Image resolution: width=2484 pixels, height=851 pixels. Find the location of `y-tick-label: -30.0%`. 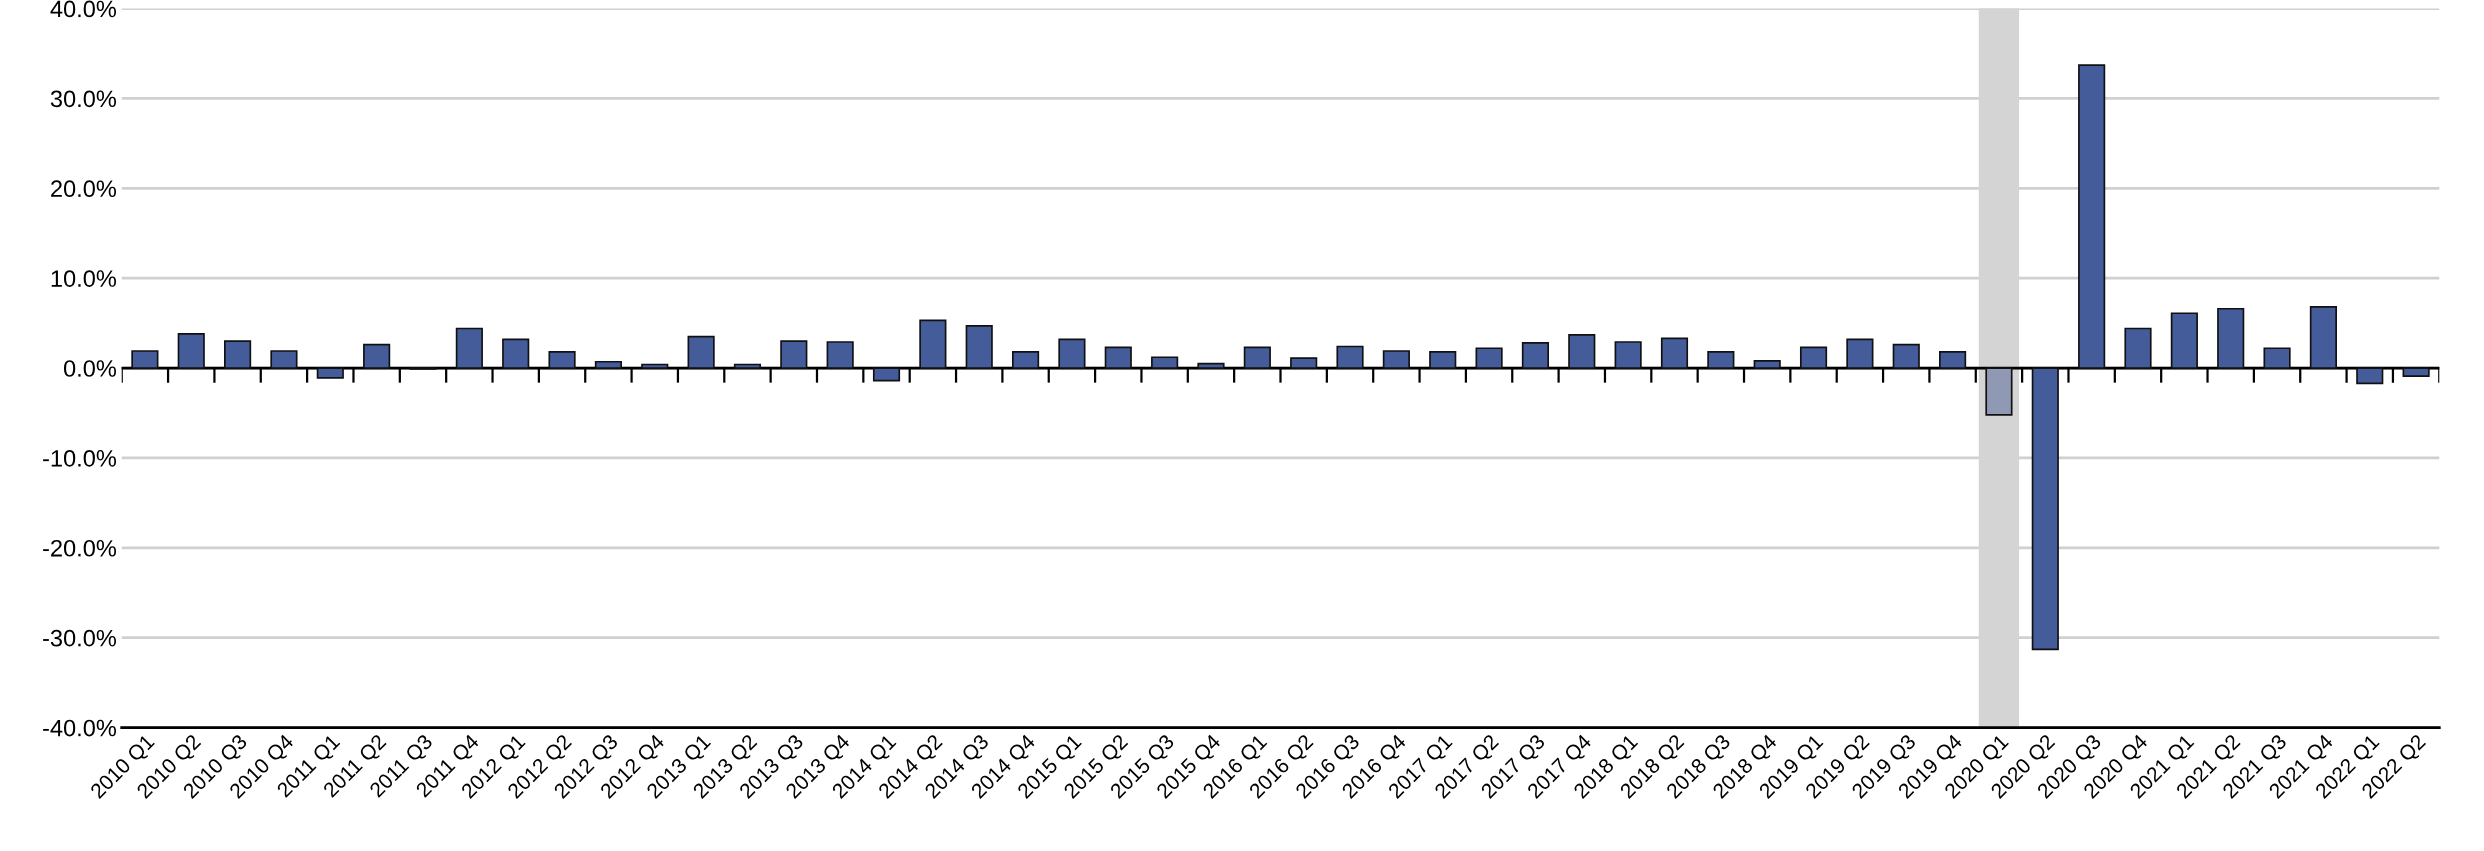

y-tick-label: -30.0% is located at coordinates (80, 638).